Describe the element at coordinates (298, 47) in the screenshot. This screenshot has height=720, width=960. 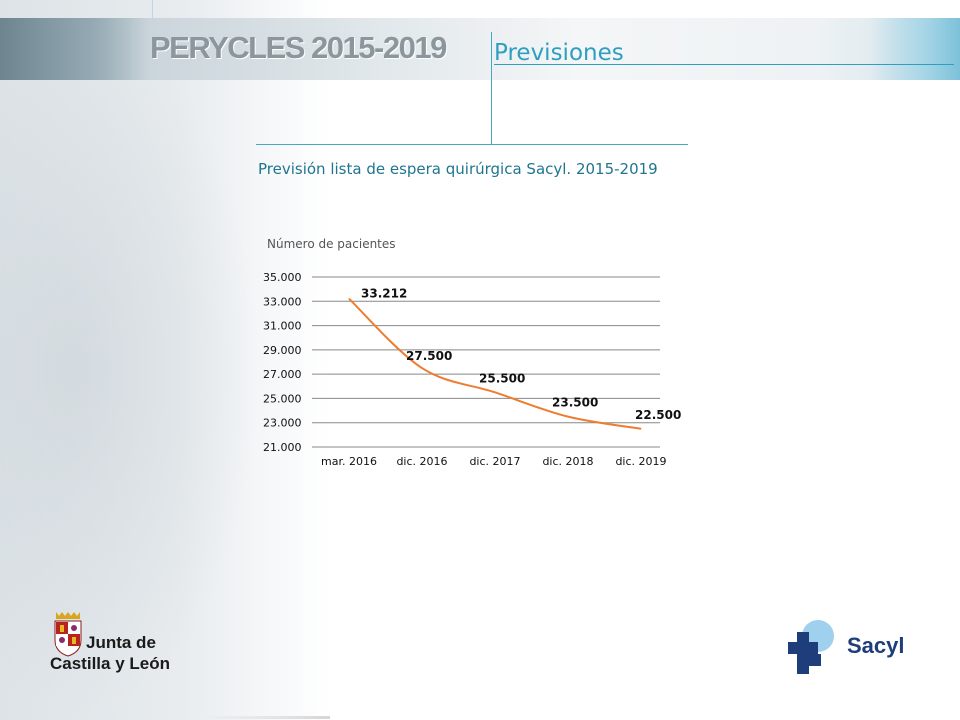
I see `brand-title: PERYCLES 2015-2019` at that location.